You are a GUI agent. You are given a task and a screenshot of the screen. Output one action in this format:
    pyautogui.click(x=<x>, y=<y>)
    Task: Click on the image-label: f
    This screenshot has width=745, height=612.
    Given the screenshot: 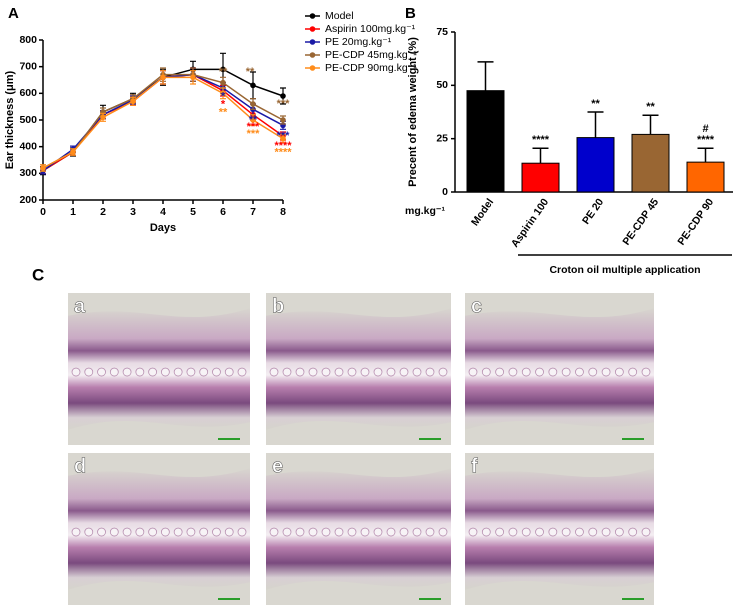 What is the action you would take?
    pyautogui.click(x=474, y=466)
    